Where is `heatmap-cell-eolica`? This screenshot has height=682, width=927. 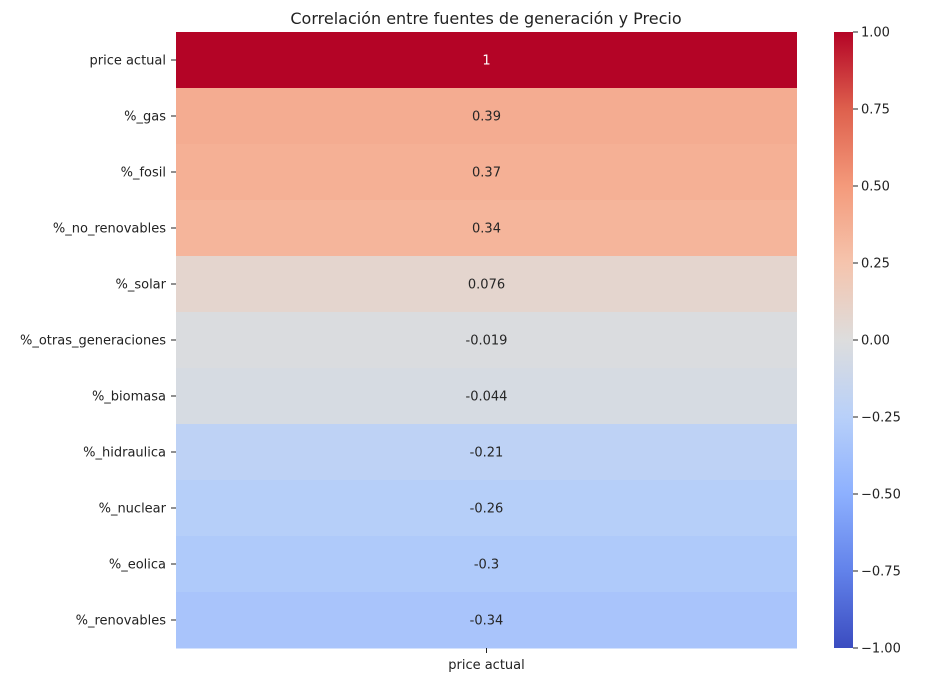
heatmap-cell-eolica is located at coordinates (486, 564).